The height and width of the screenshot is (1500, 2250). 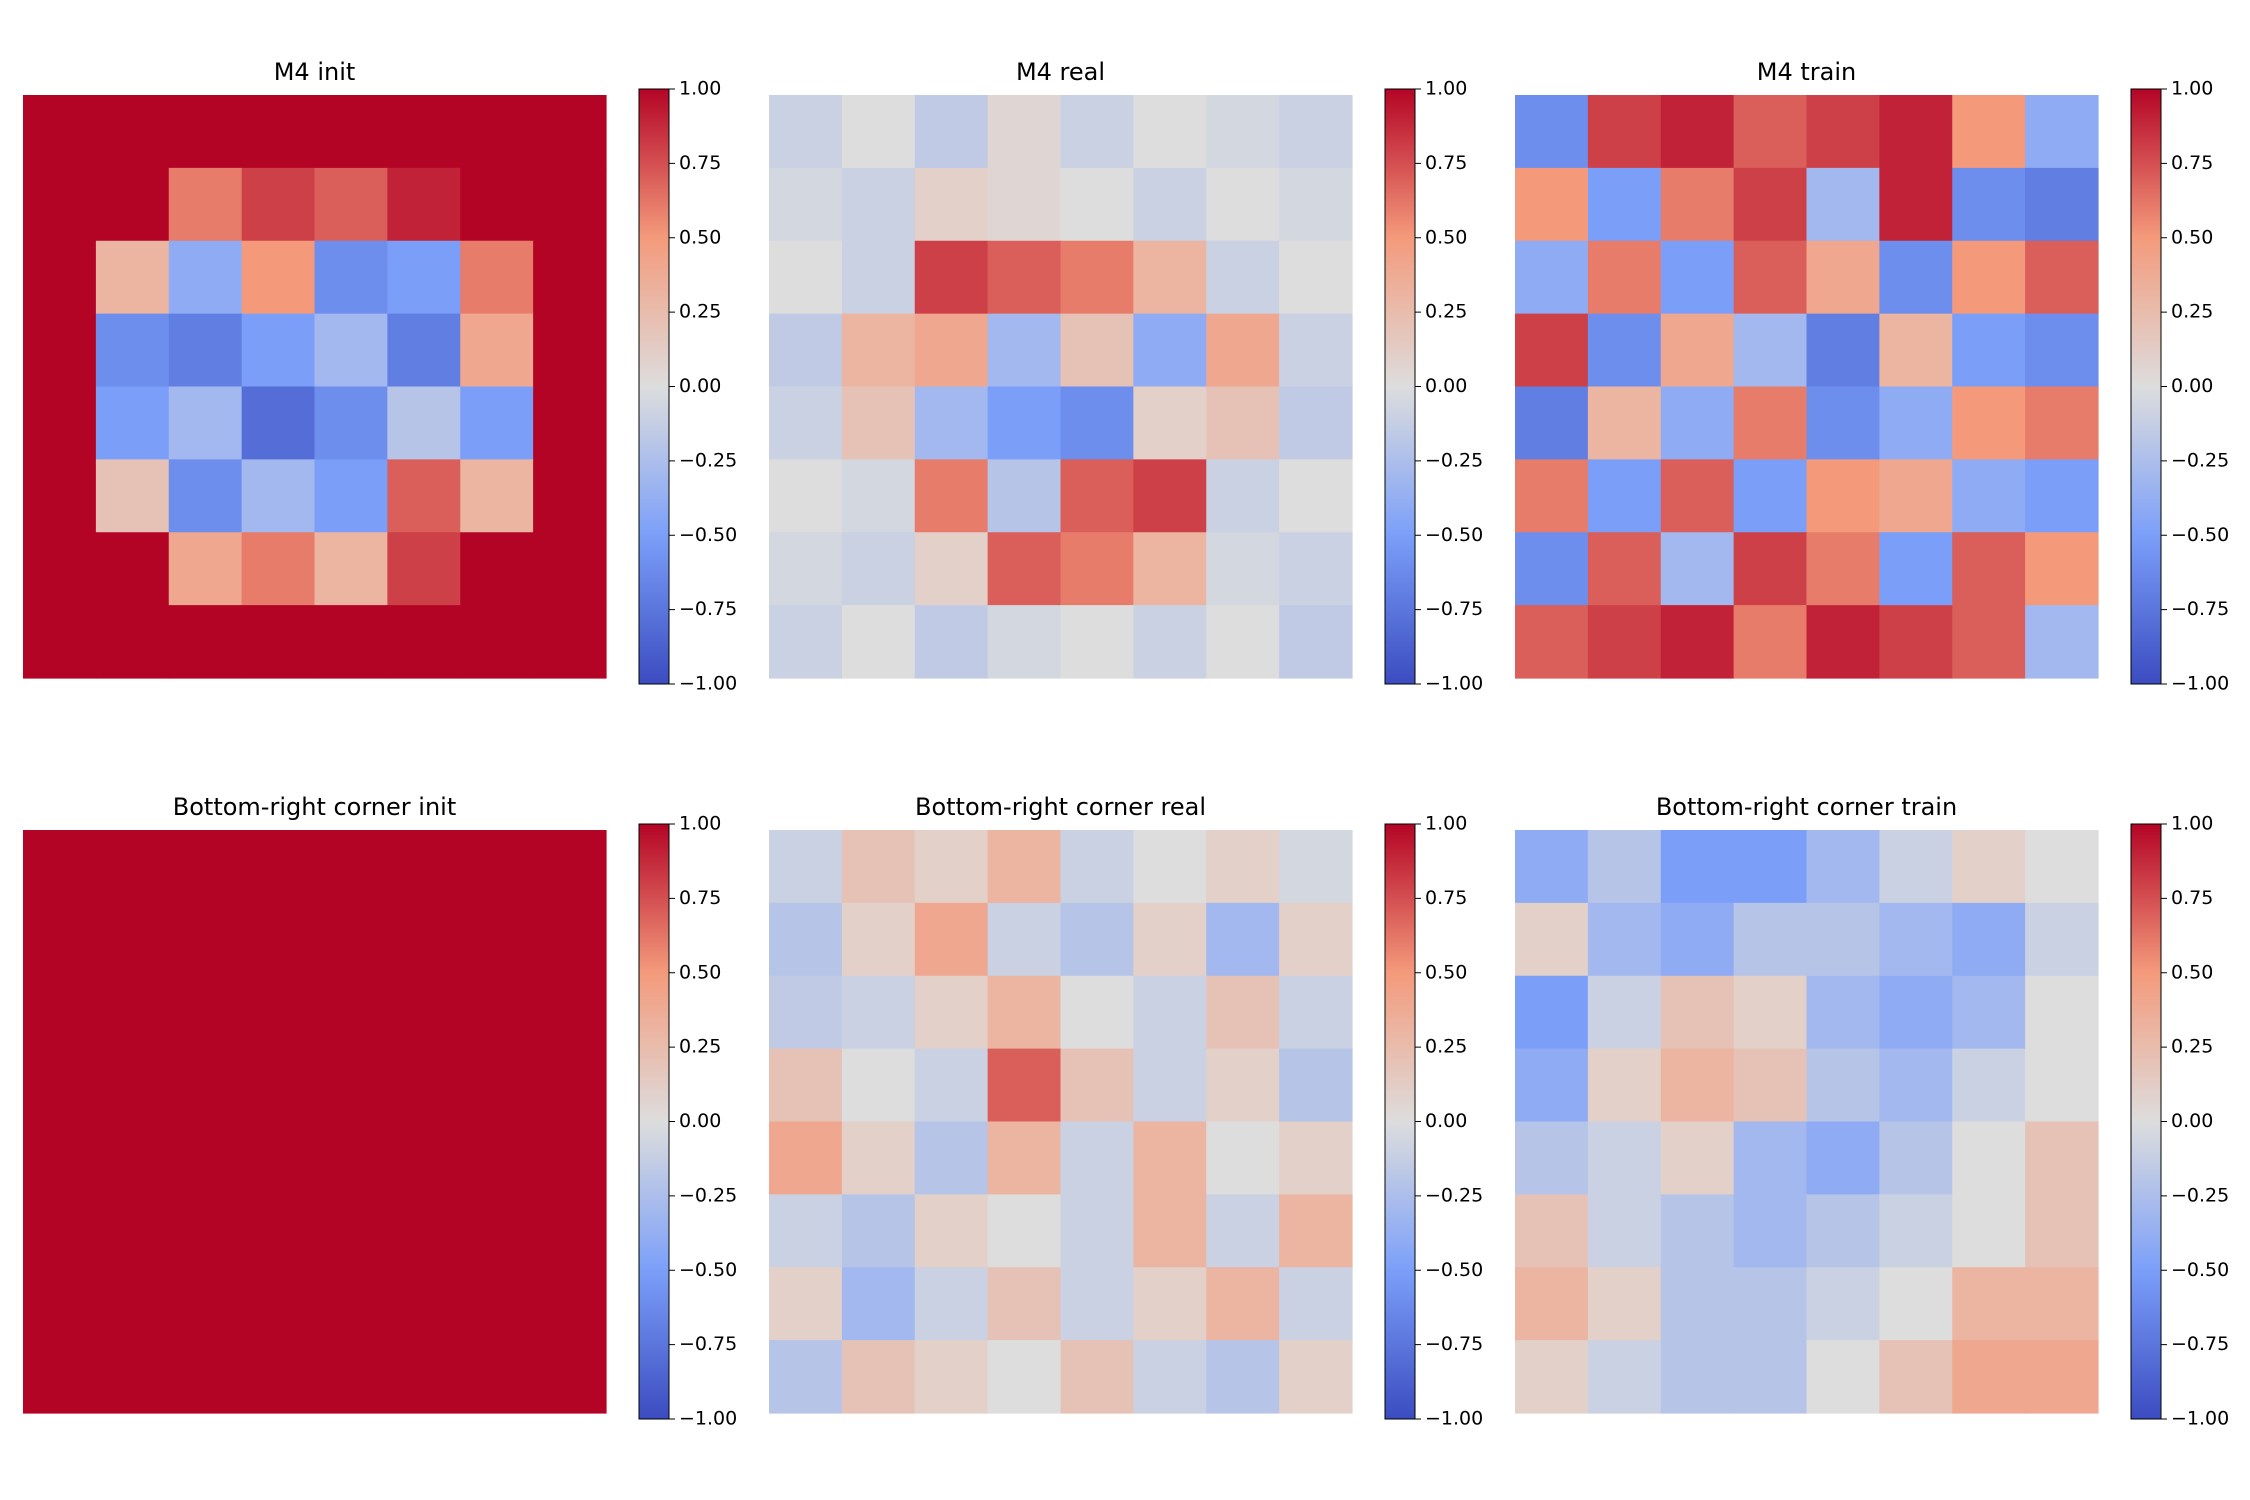 I want to click on colorbar-tick-label: −0.50, so click(x=1454, y=535).